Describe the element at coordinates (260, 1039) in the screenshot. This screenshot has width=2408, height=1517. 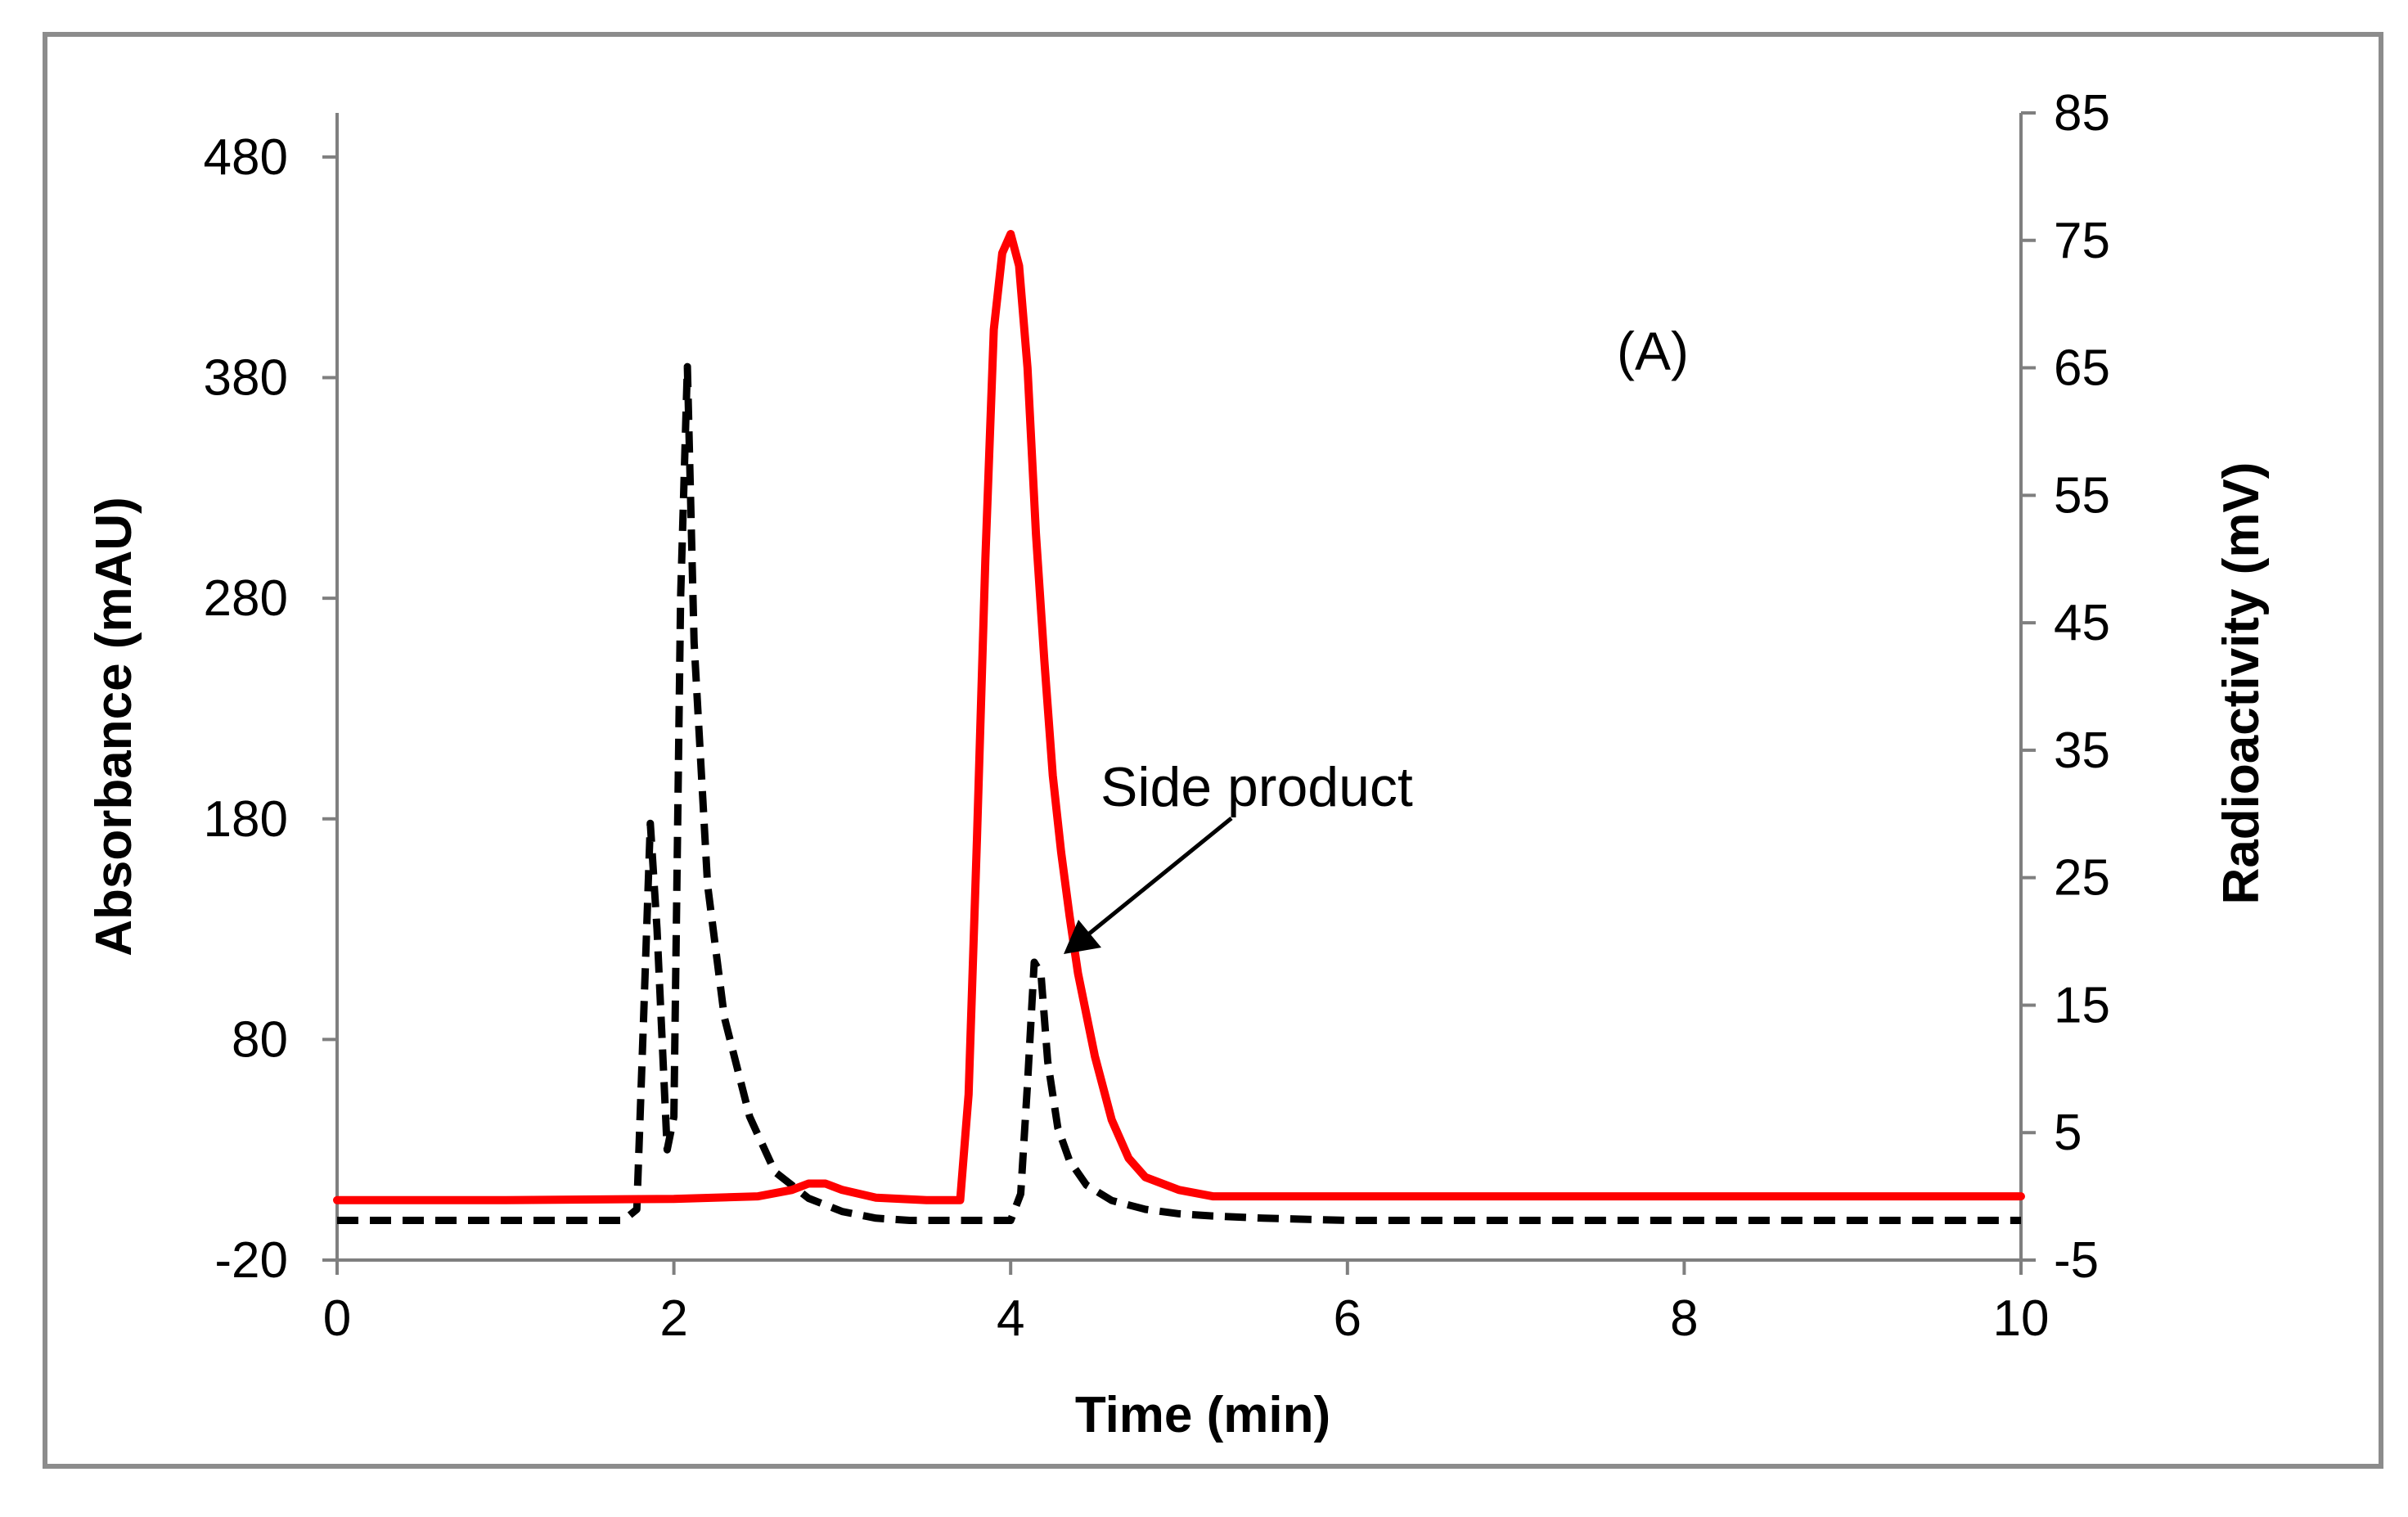
I see `y-left-tick-label: 80` at that location.